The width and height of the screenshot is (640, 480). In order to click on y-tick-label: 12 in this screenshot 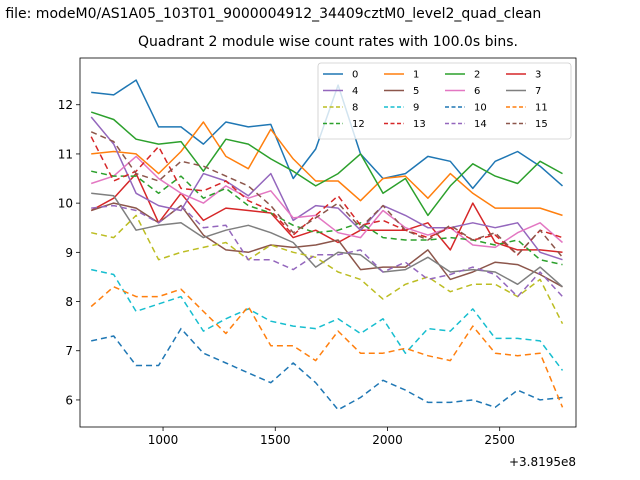, I will do `click(65, 105)`.